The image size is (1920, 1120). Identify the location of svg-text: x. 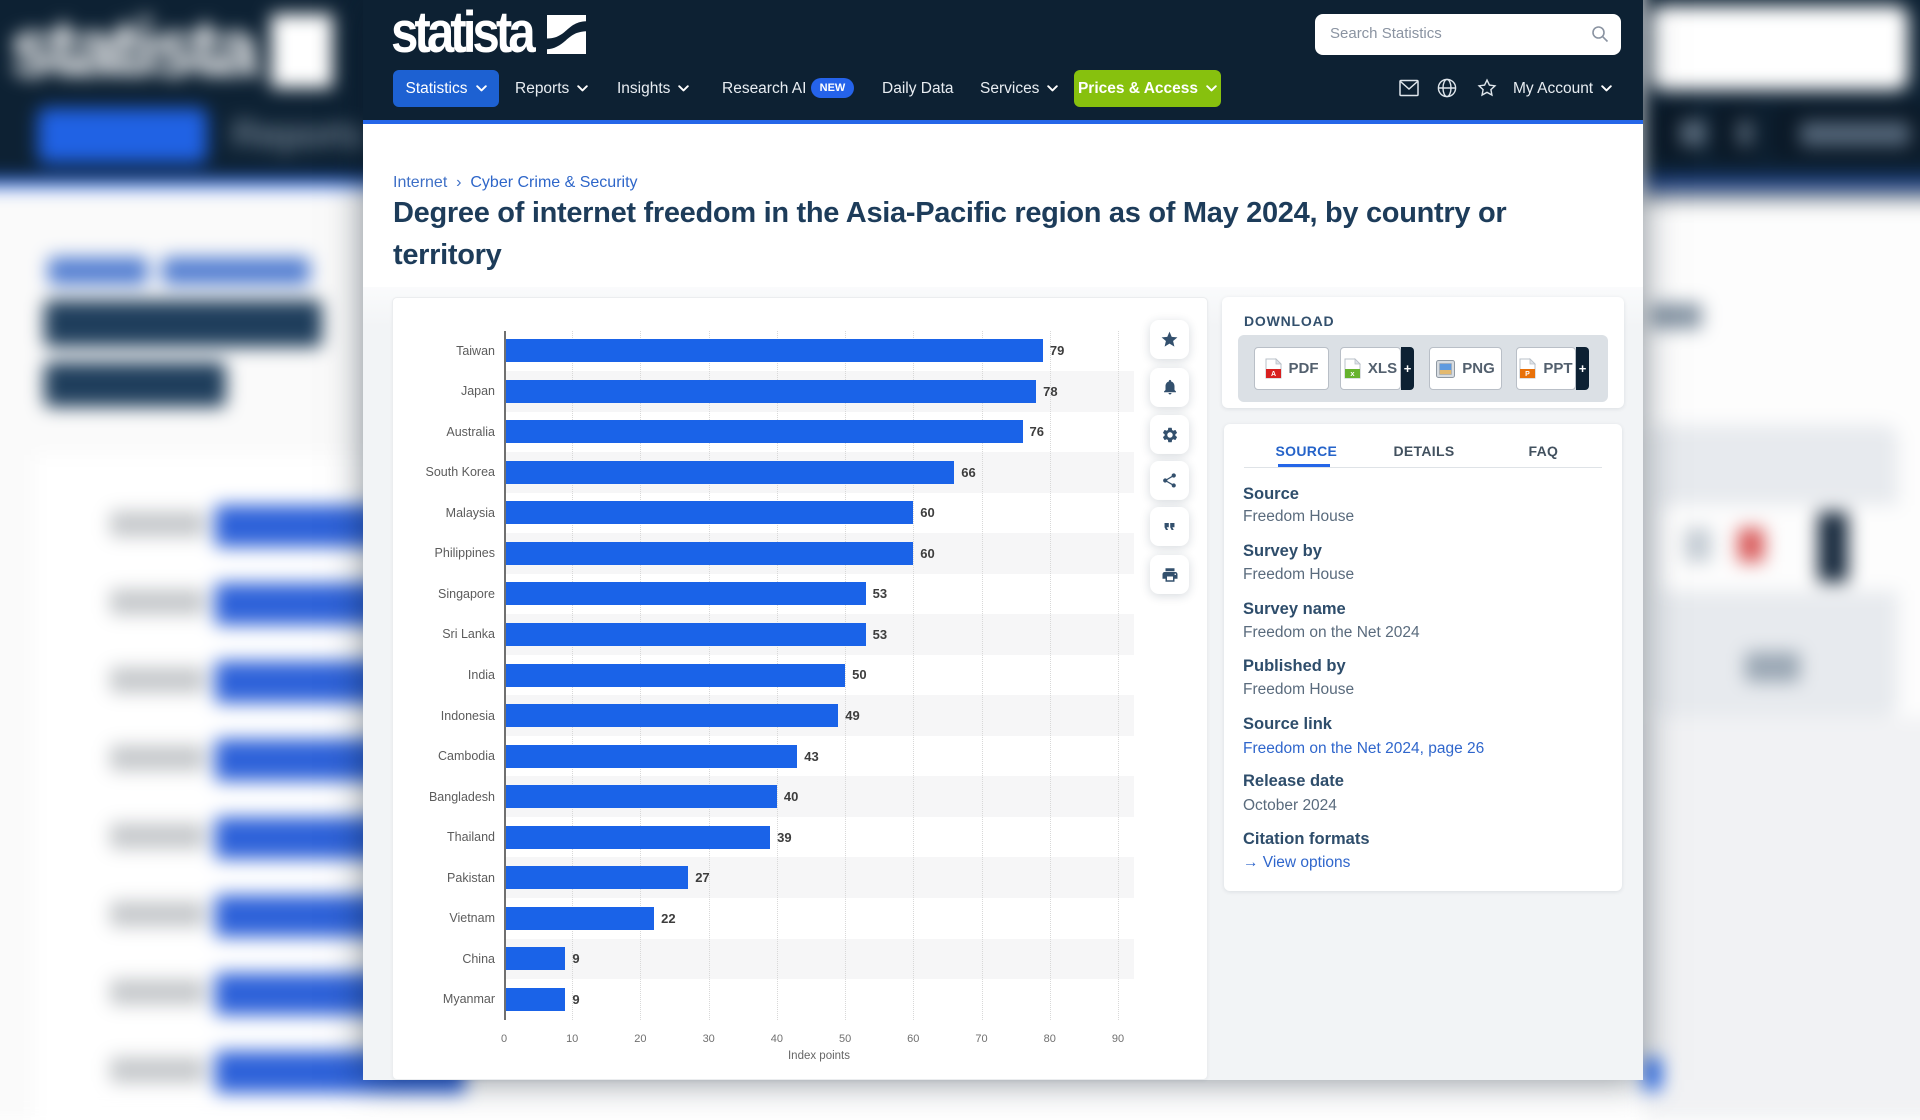
(1352, 373).